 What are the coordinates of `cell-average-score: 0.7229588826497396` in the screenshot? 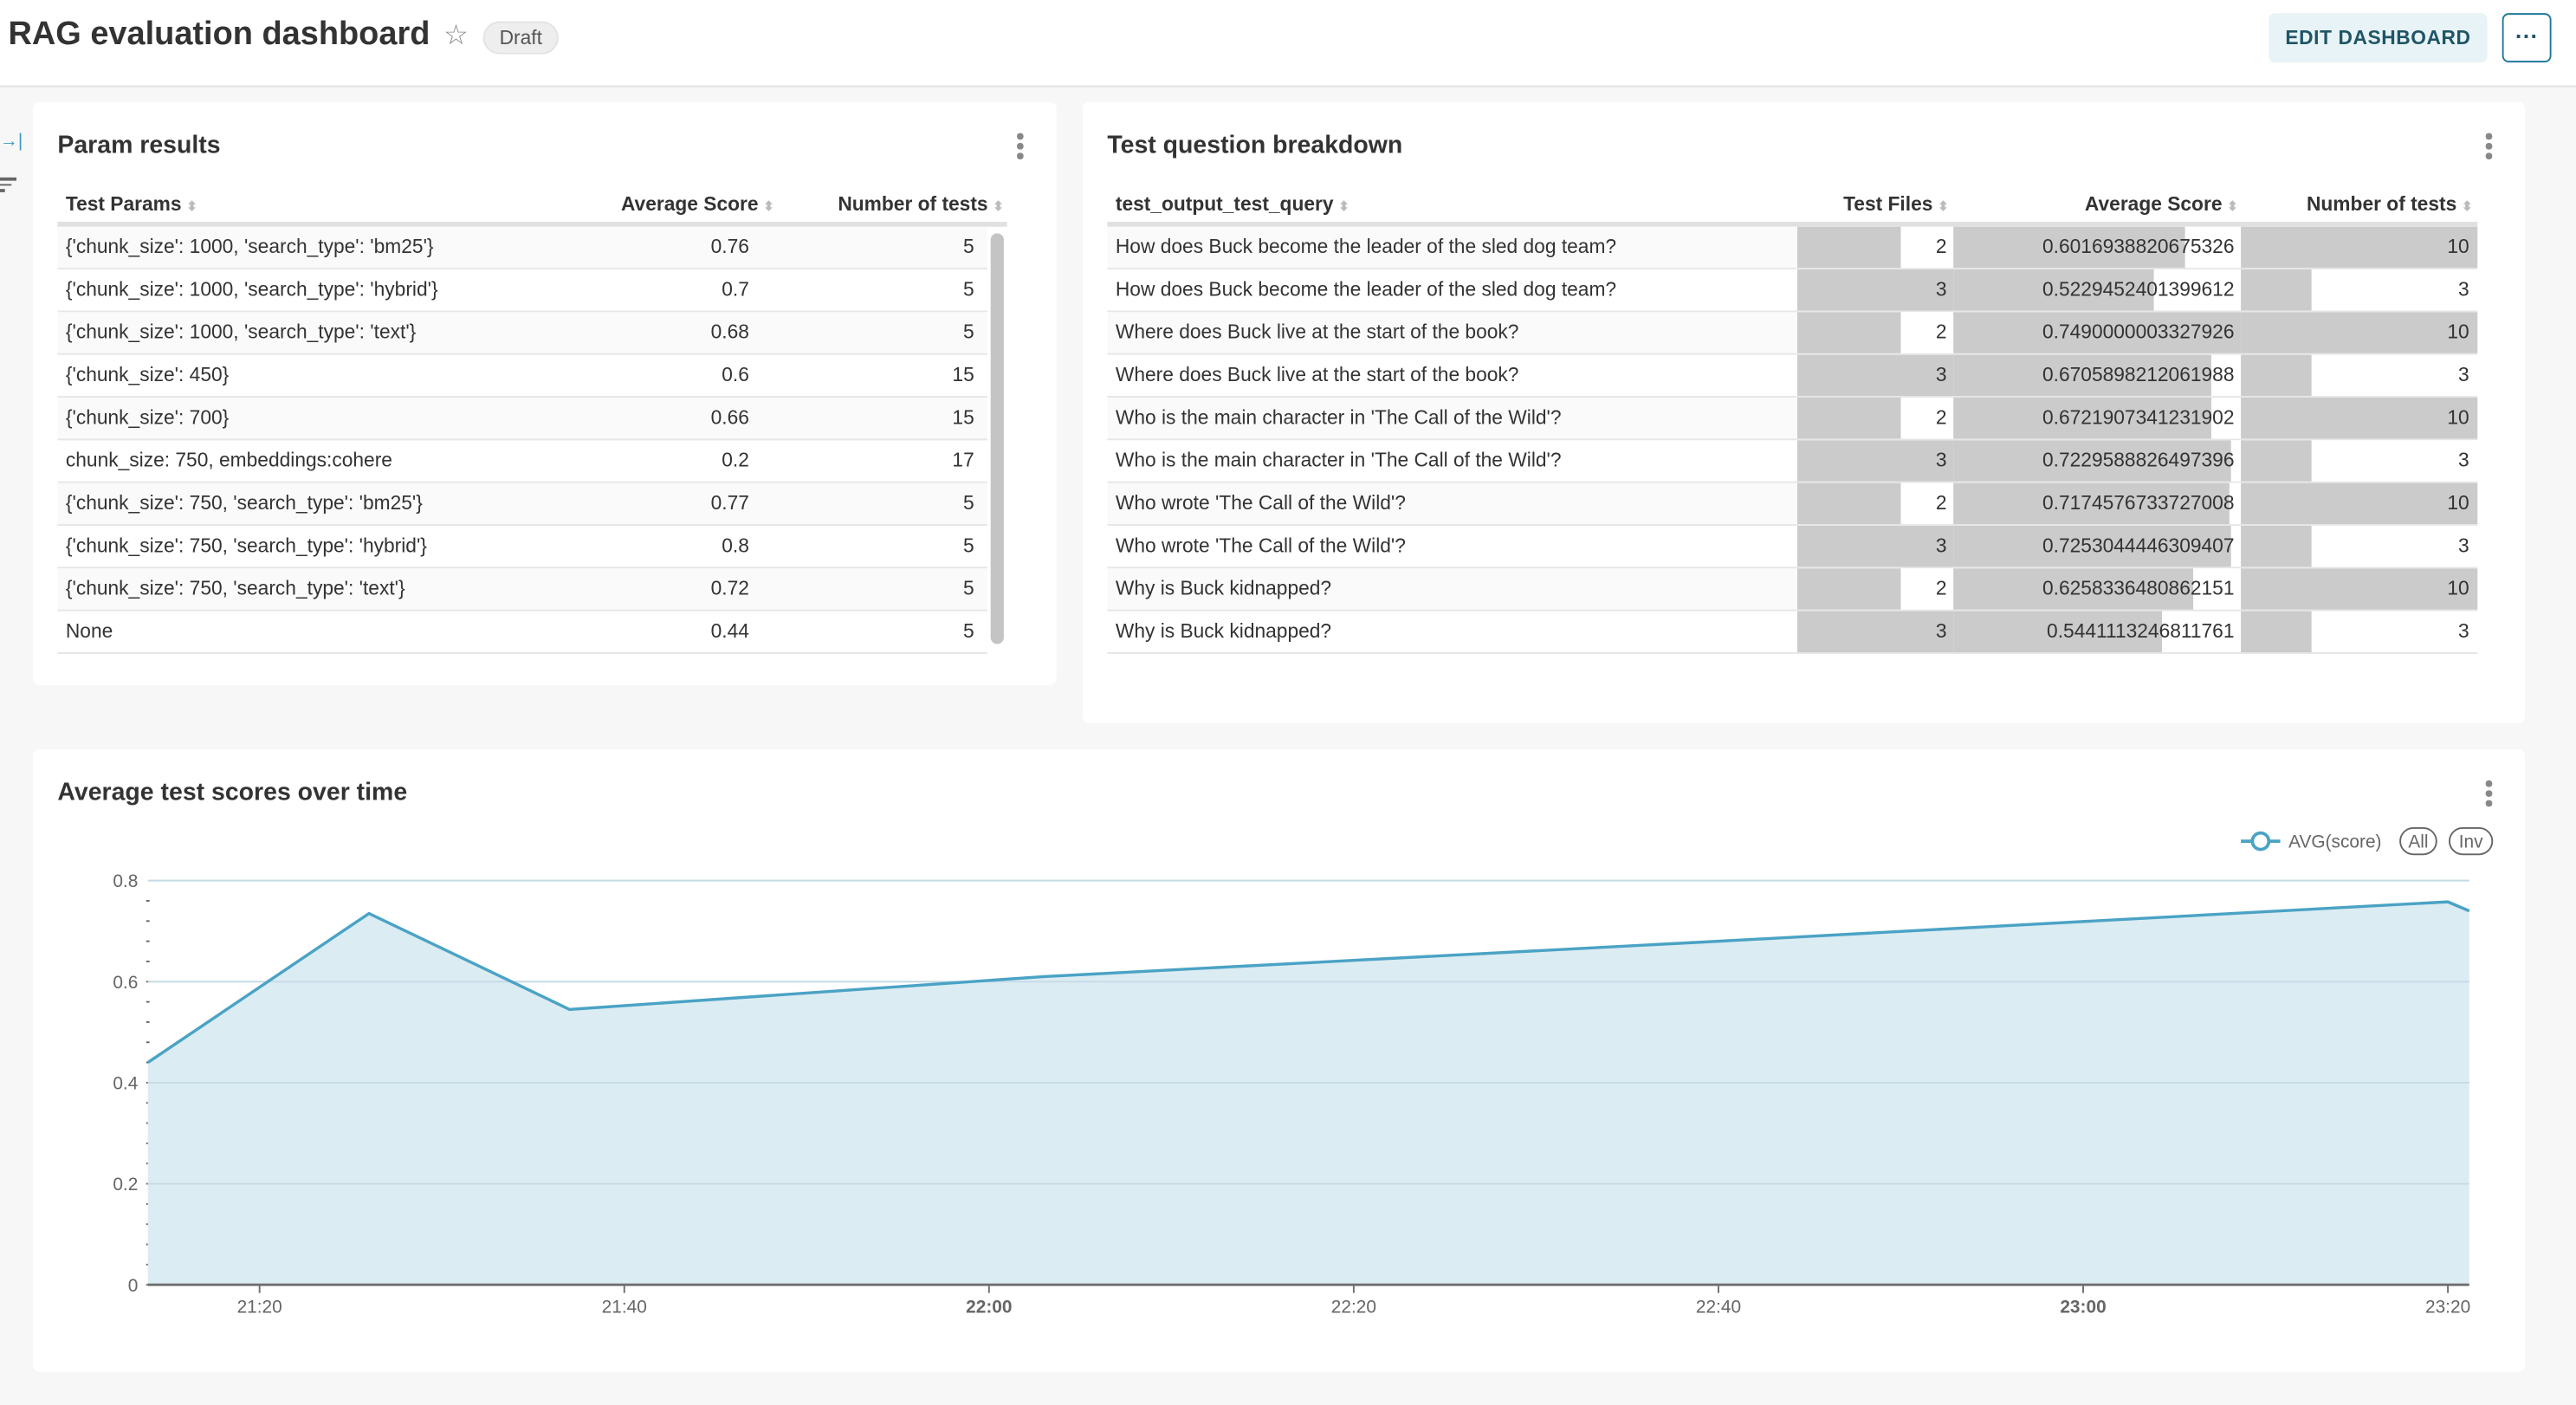 It's located at (2138, 460).